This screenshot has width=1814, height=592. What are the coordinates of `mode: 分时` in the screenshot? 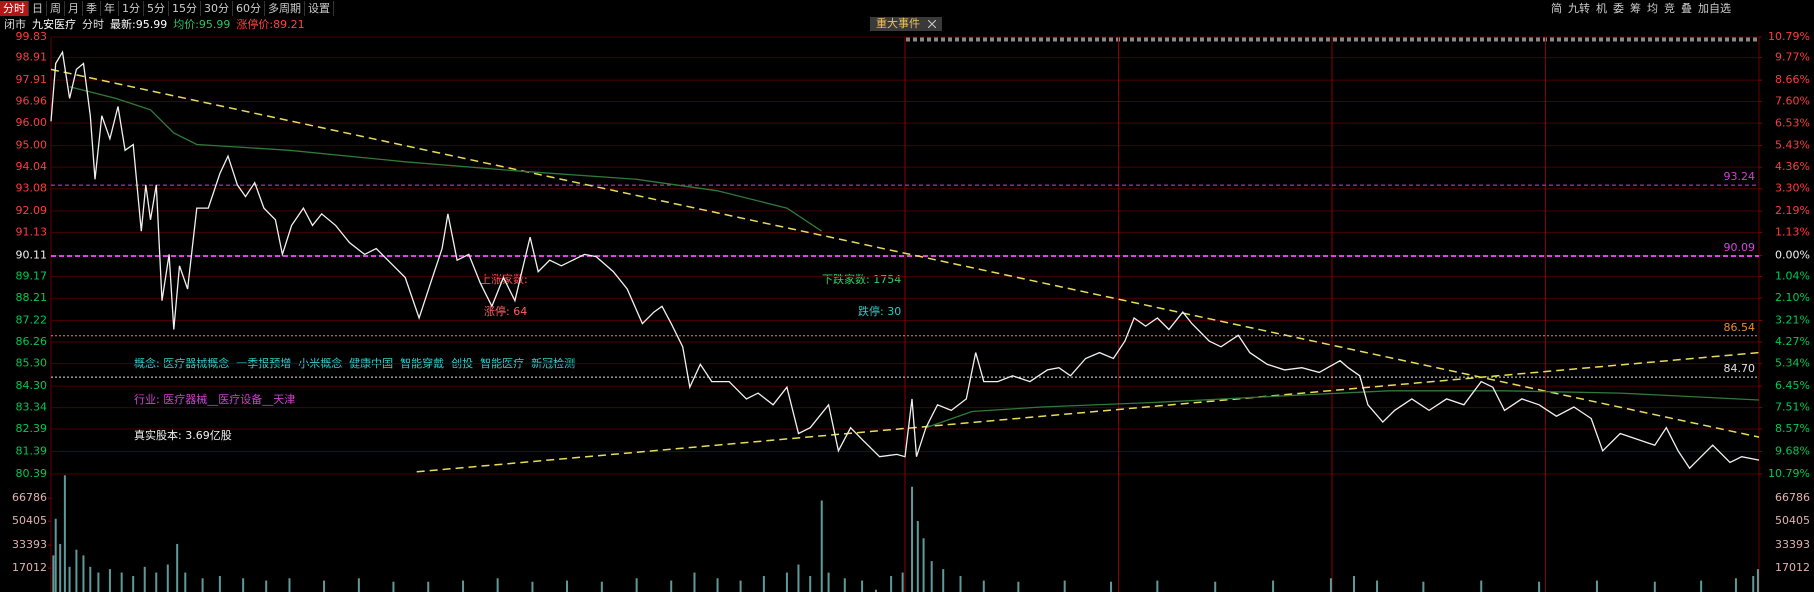 It's located at (93, 24).